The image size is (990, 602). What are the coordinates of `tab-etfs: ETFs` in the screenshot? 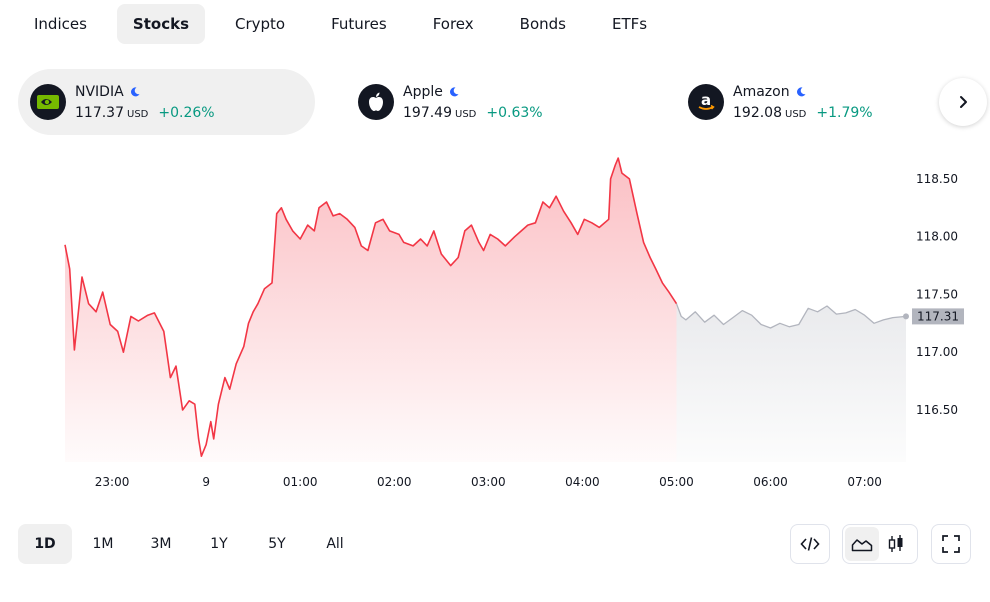 It's located at (629, 24).